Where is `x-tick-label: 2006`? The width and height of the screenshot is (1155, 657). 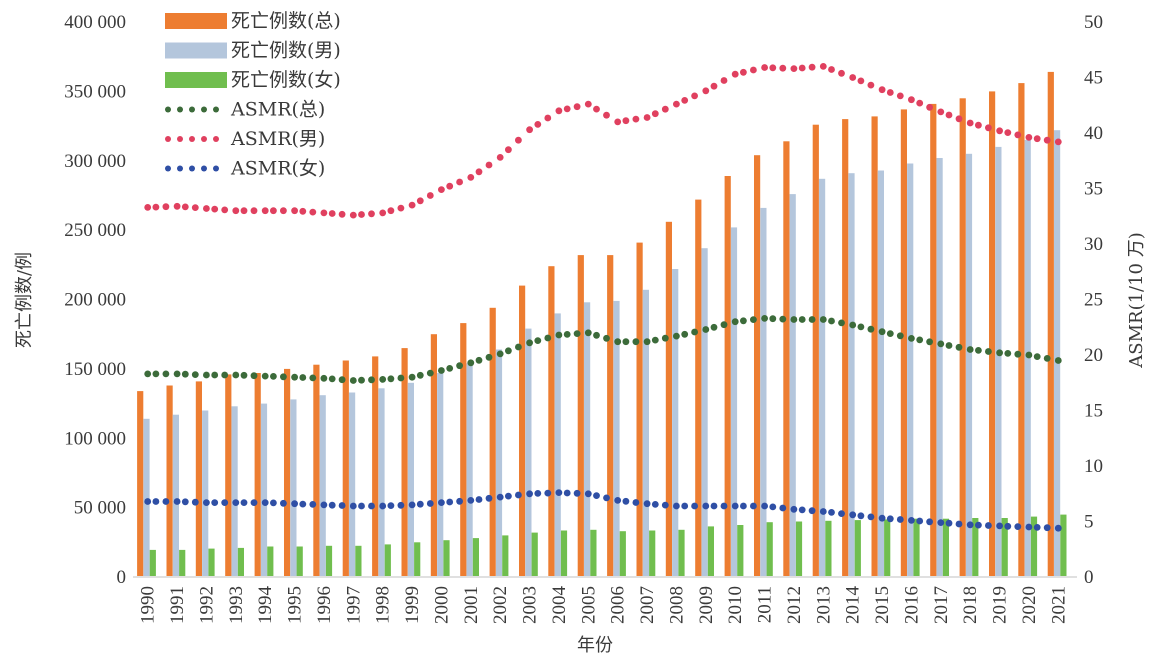 x-tick-label: 2006 is located at coordinates (618, 605).